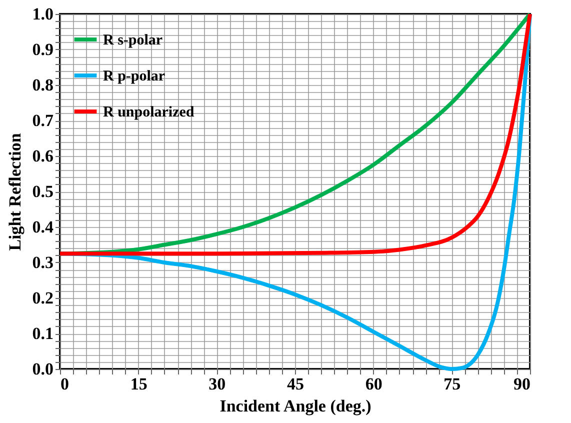 The image size is (571, 423). What do you see at coordinates (296, 406) in the screenshot?
I see `x-axis-title: Incident Angle (deg.)` at bounding box center [296, 406].